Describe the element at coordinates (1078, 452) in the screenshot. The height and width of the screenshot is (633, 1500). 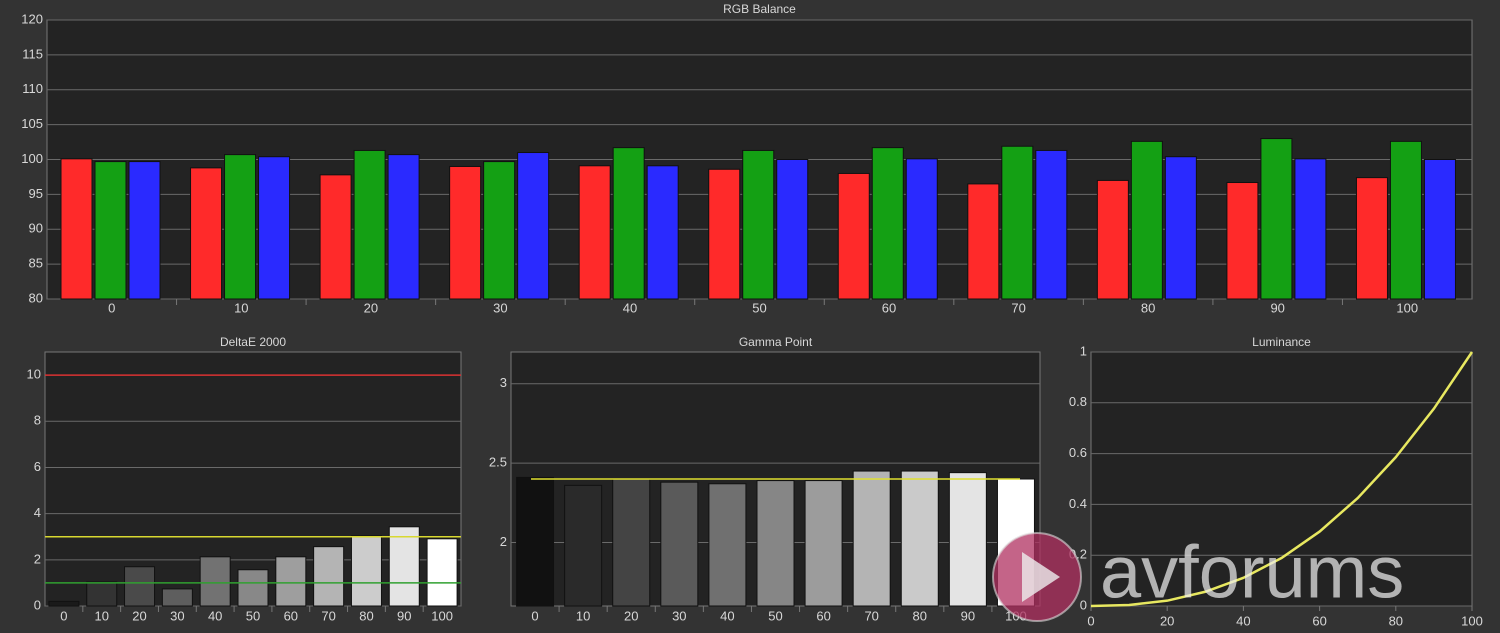
I see `y-tick-label: 0.6` at that location.